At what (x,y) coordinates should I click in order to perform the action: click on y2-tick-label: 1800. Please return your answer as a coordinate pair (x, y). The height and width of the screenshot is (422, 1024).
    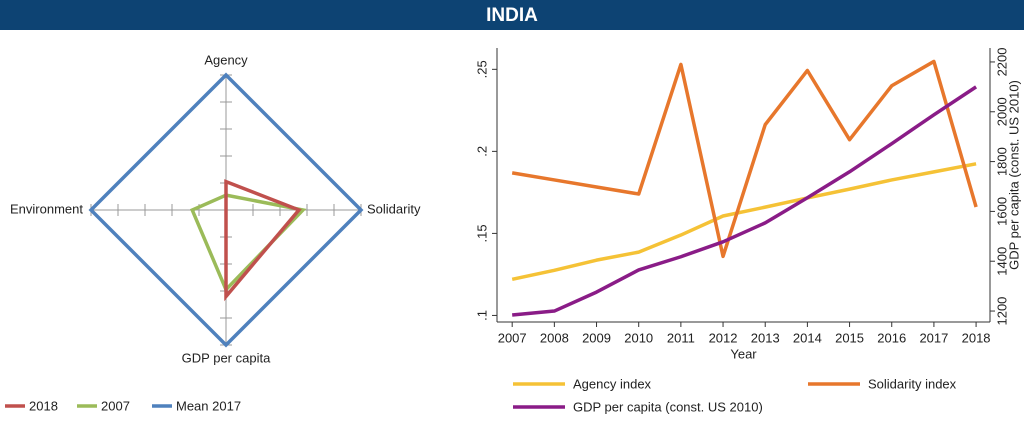
    Looking at the image, I should click on (1001, 161).